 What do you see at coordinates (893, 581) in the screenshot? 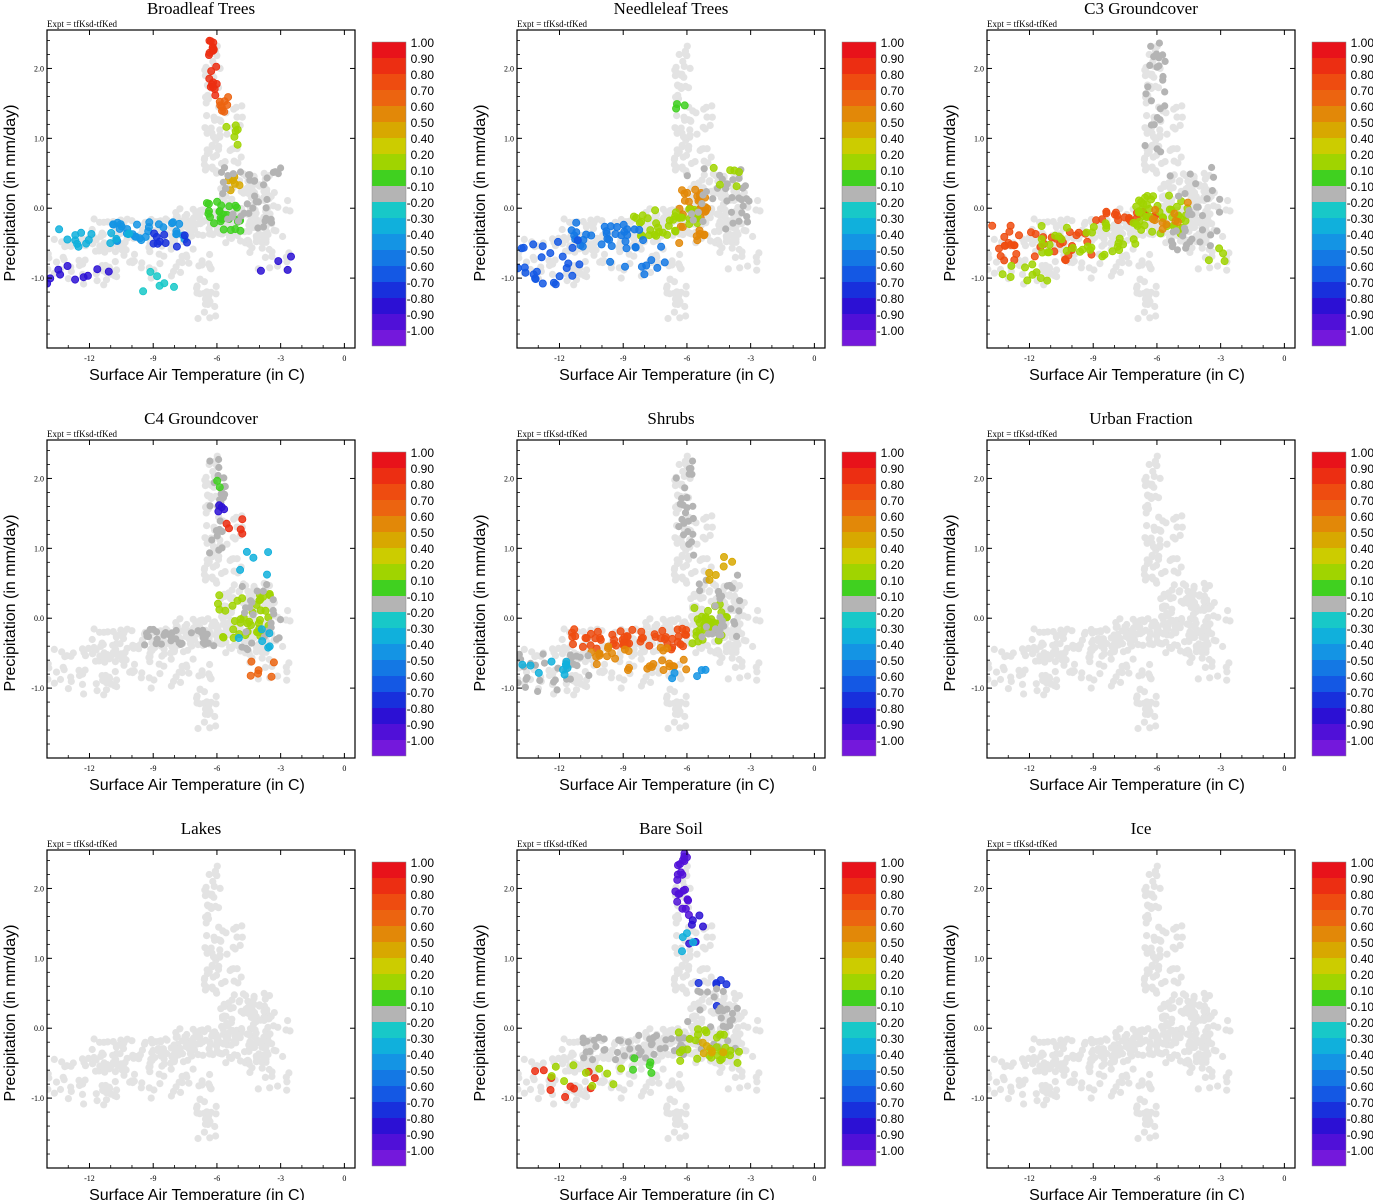
I see `colorbar-label: 0.10` at bounding box center [893, 581].